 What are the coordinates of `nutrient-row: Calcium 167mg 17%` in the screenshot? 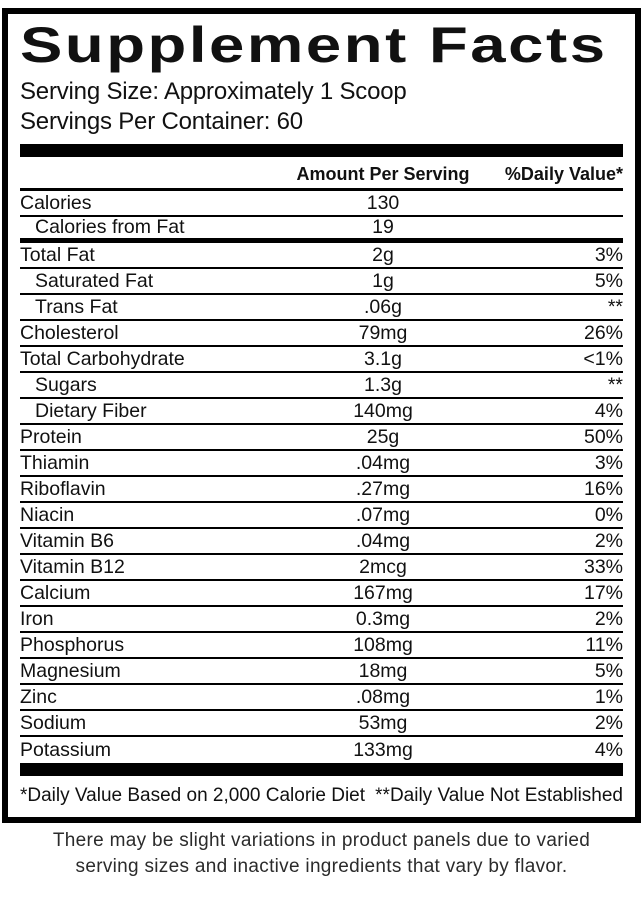 It's located at (321, 594).